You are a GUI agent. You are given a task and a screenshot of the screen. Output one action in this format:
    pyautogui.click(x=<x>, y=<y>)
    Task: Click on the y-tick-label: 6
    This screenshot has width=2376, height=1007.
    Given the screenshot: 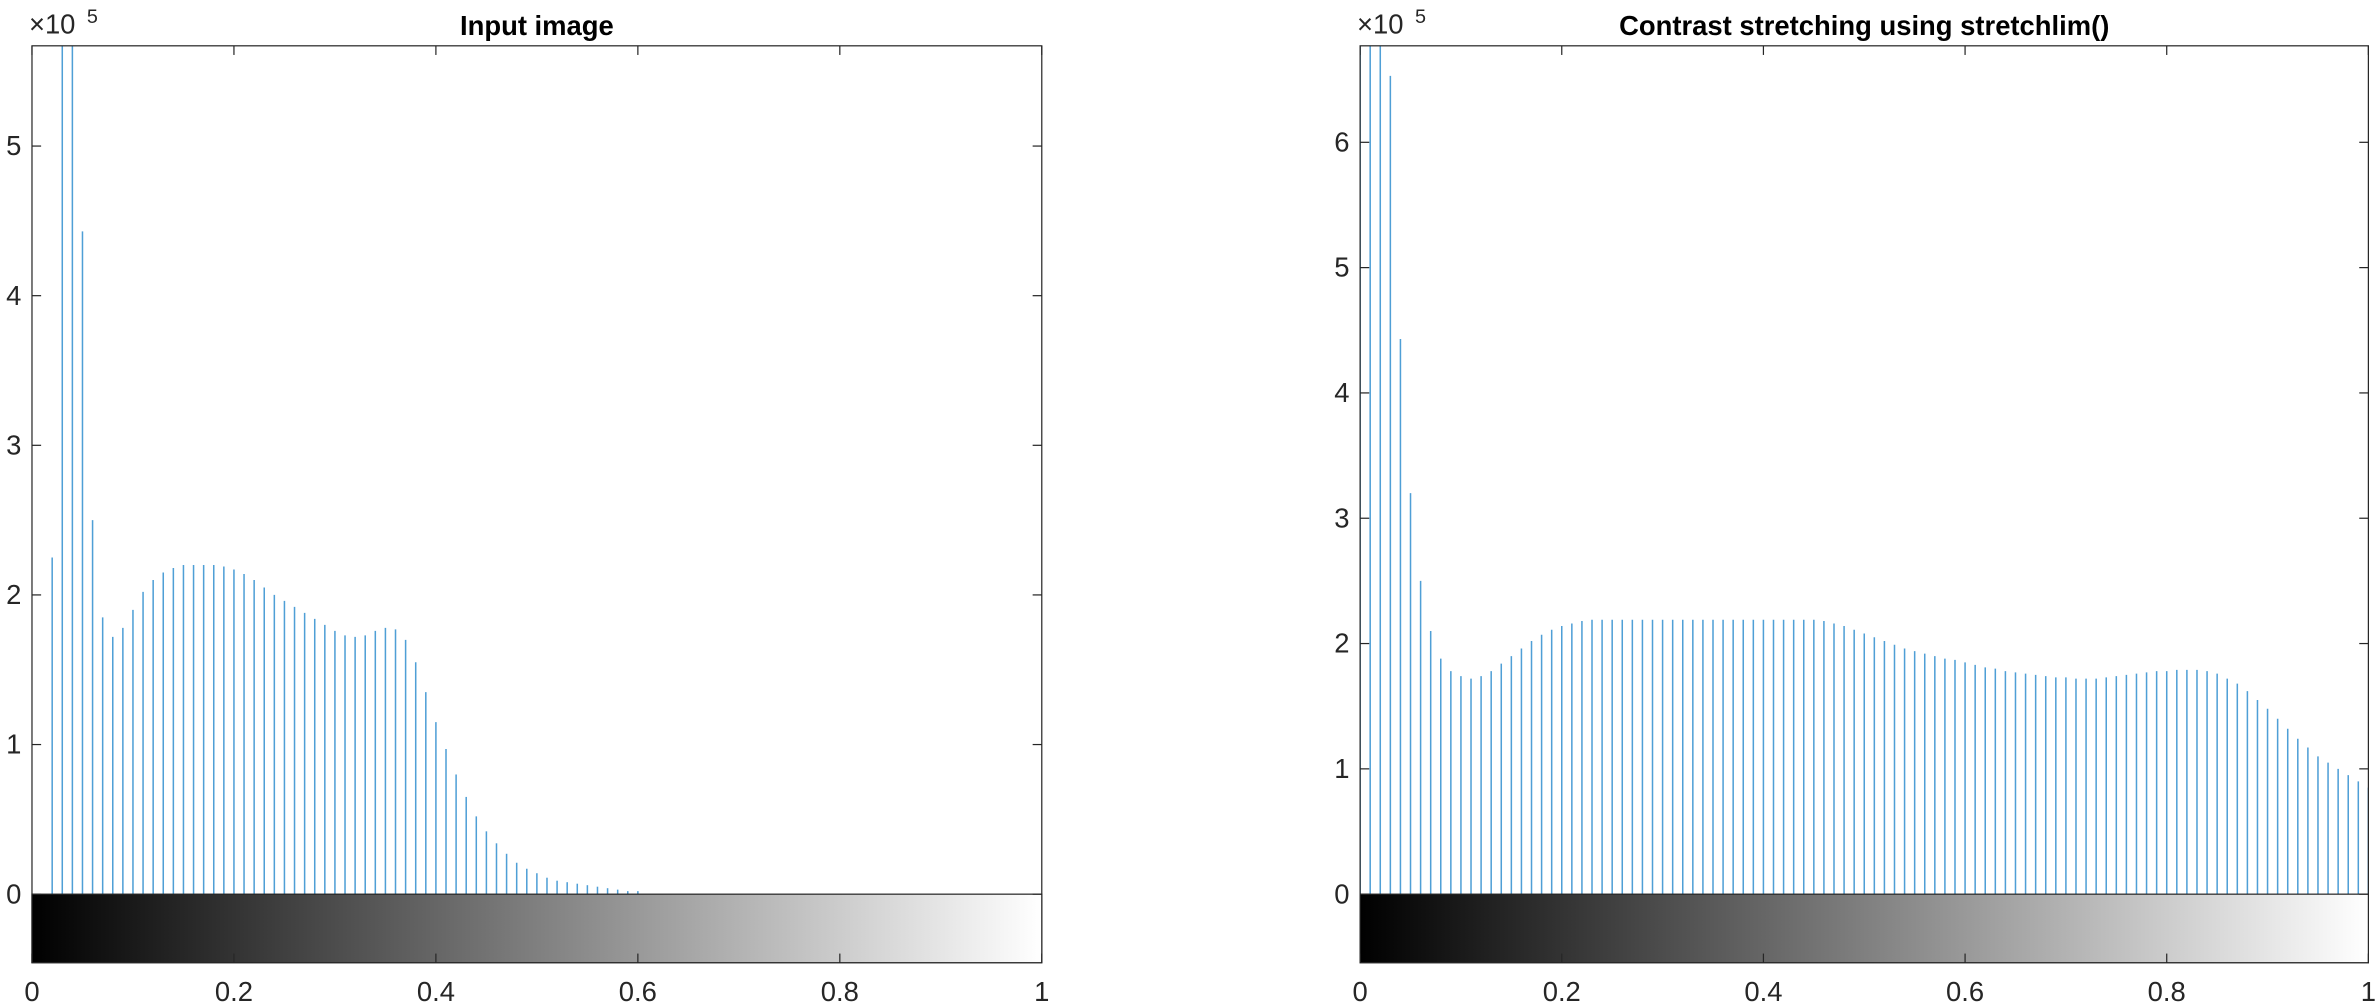 What is the action you would take?
    pyautogui.click(x=1341, y=141)
    